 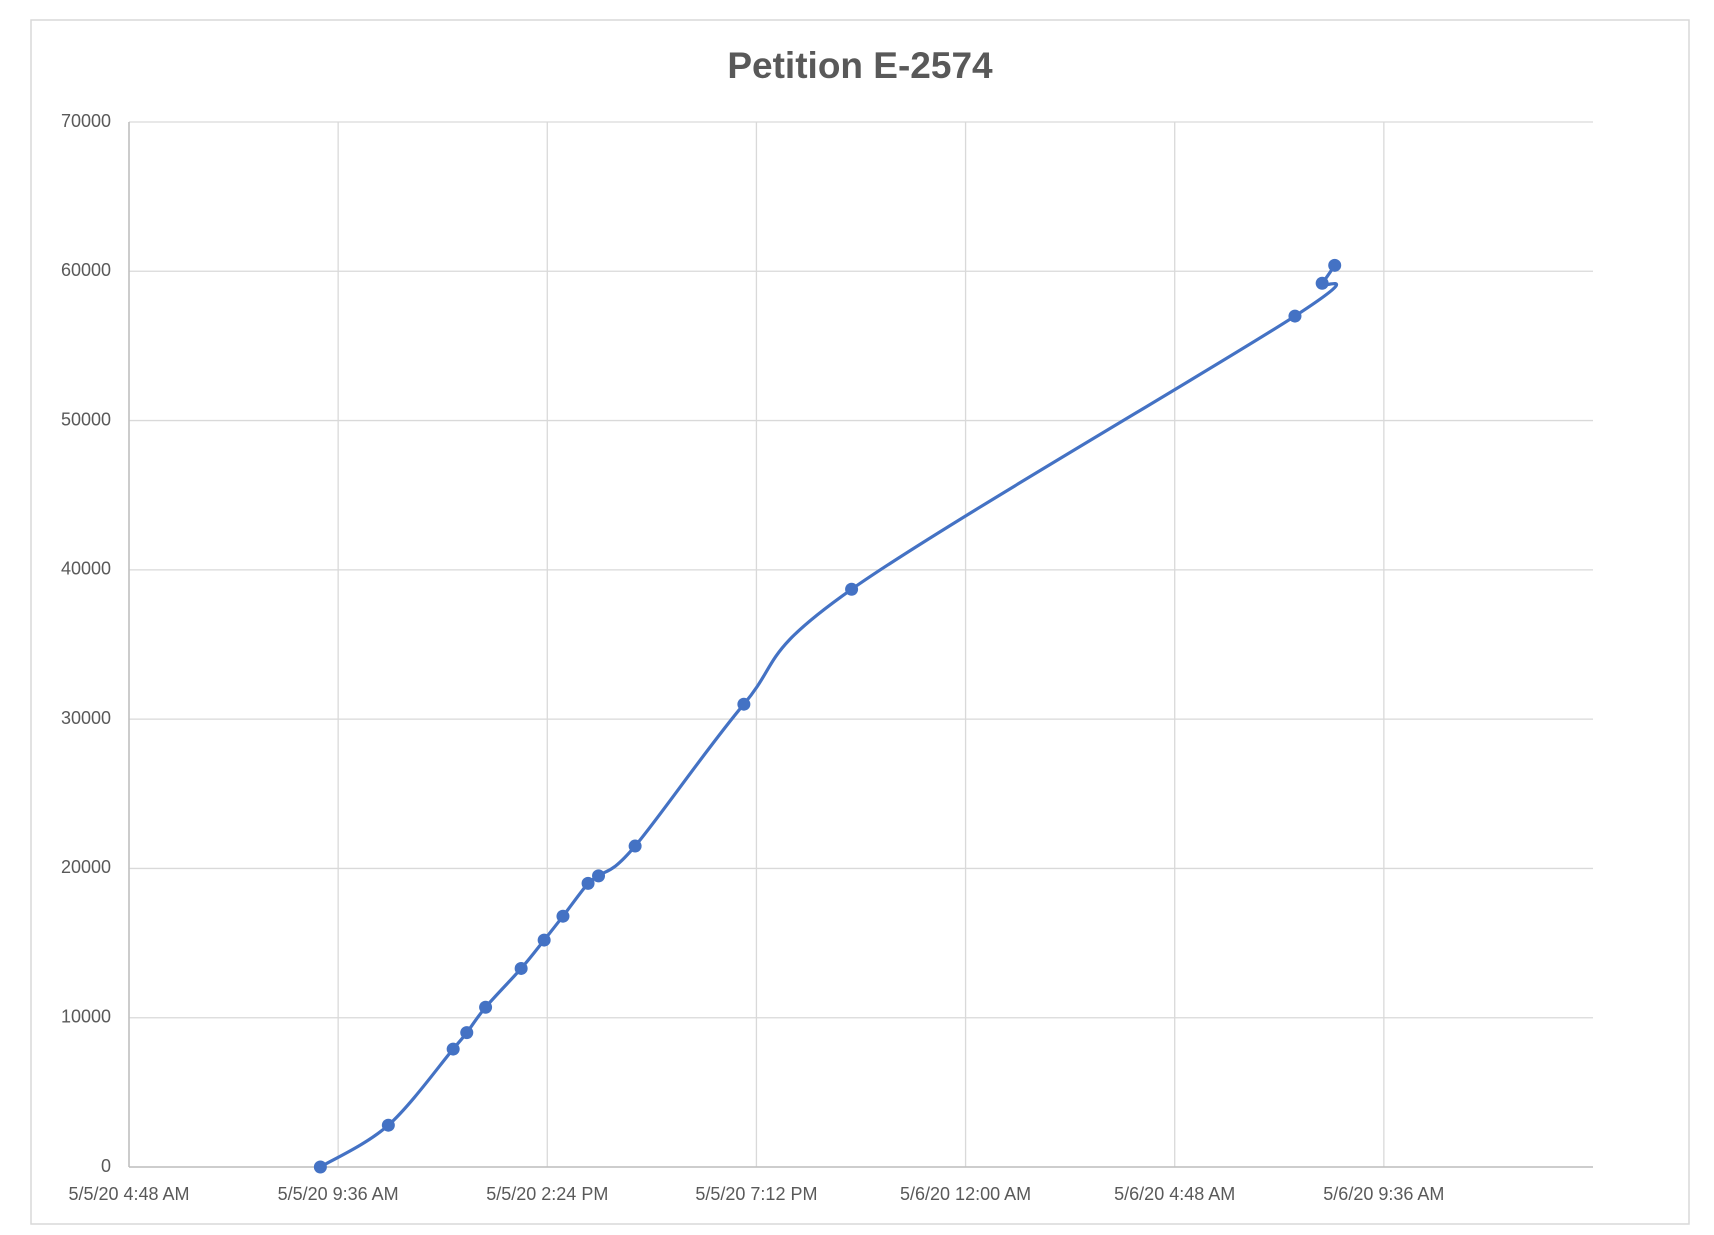 I want to click on x-tick-label: 5/6/20 4:48 AM, so click(x=1174, y=1194).